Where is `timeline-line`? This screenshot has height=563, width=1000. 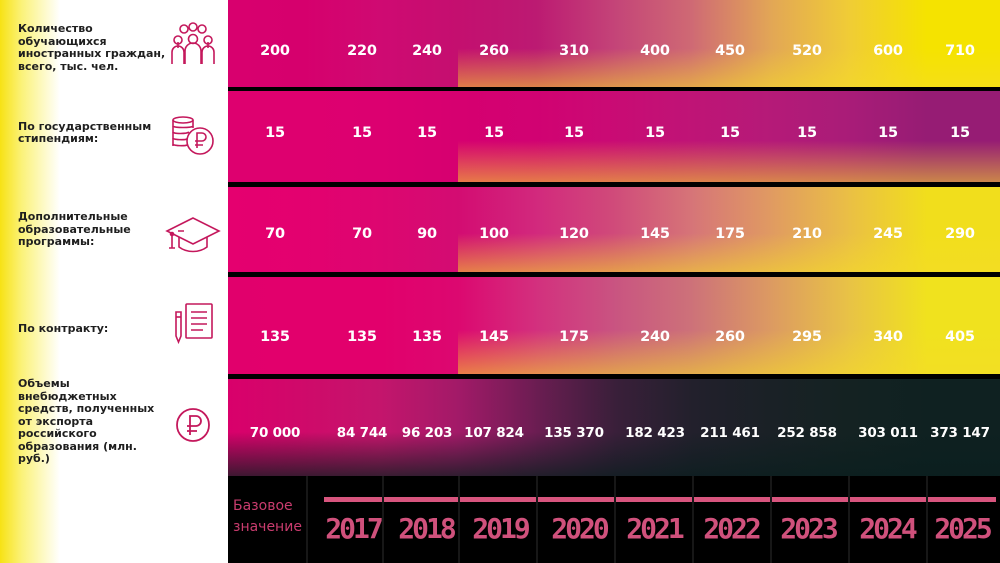 timeline-line is located at coordinates (660, 499).